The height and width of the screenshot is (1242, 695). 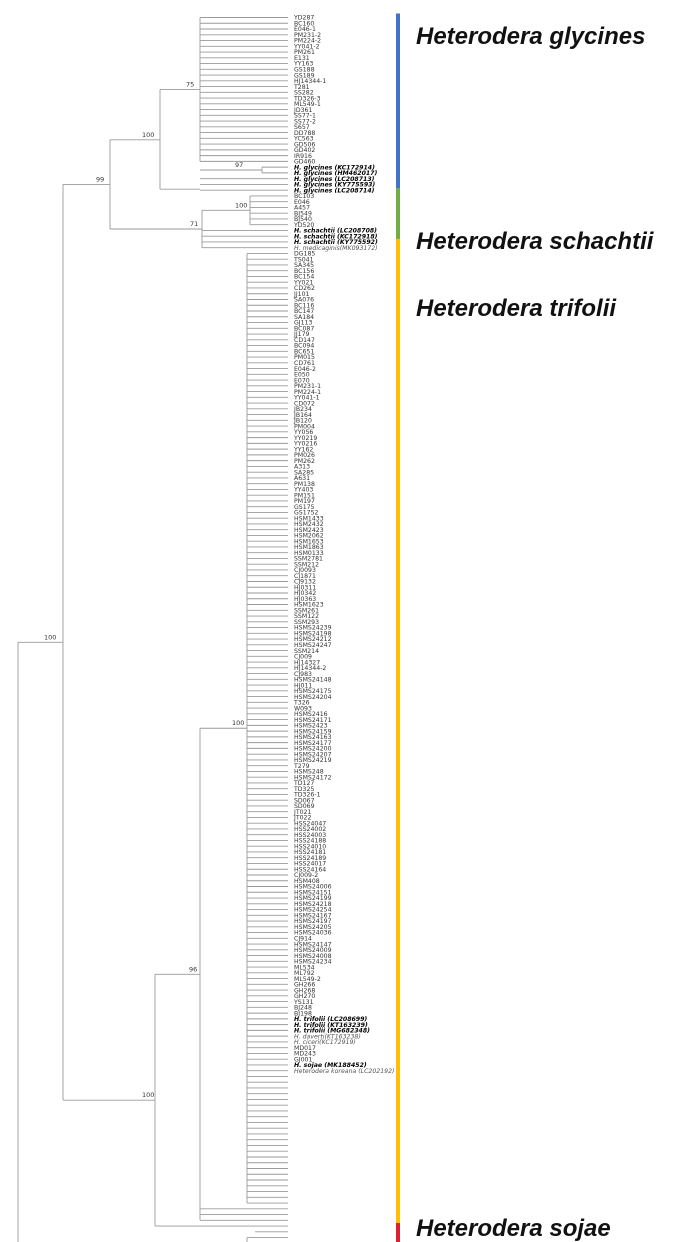 I want to click on leaf-label: HSS24010, so click(x=310, y=846).